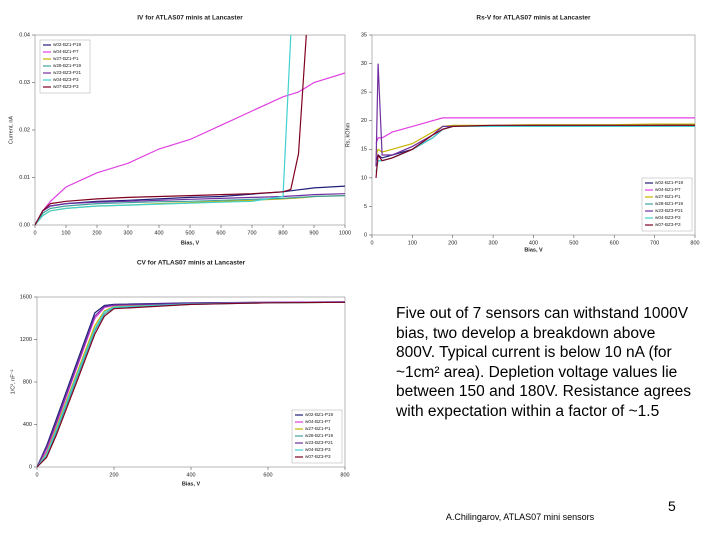  Describe the element at coordinates (348, 134) in the screenshot. I see `y-axis-label: Rs, kOhm` at that location.